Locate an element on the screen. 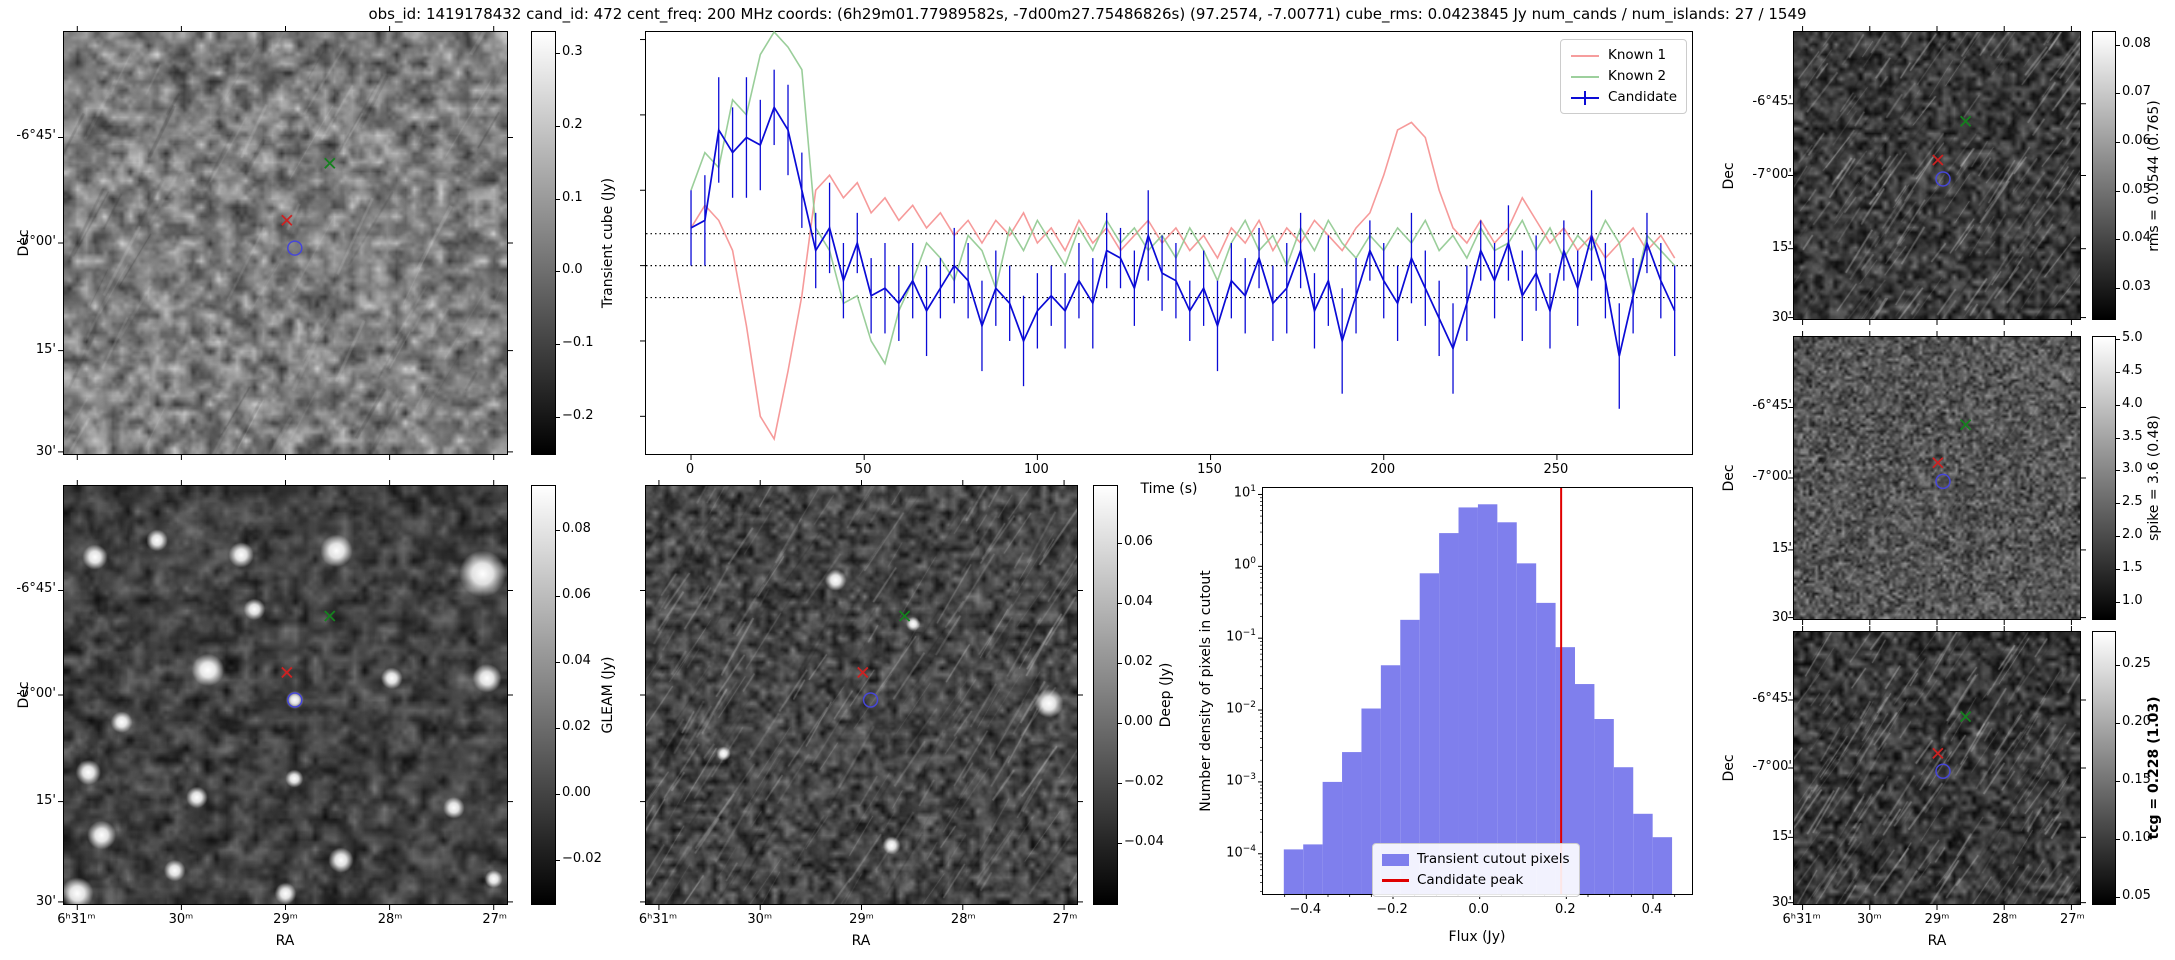 The image size is (2175, 960). legend-row-candidate: Candidate is located at coordinates (1623, 97).